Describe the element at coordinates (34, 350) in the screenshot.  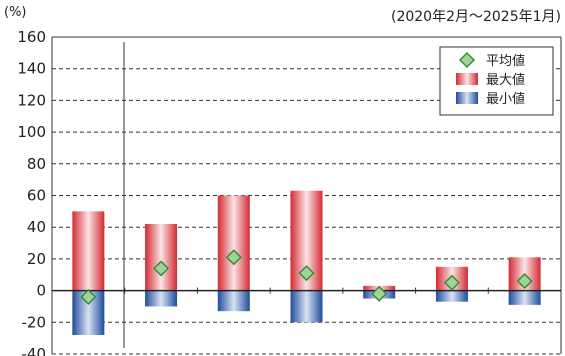
I see `y-tick-label: -40` at that location.